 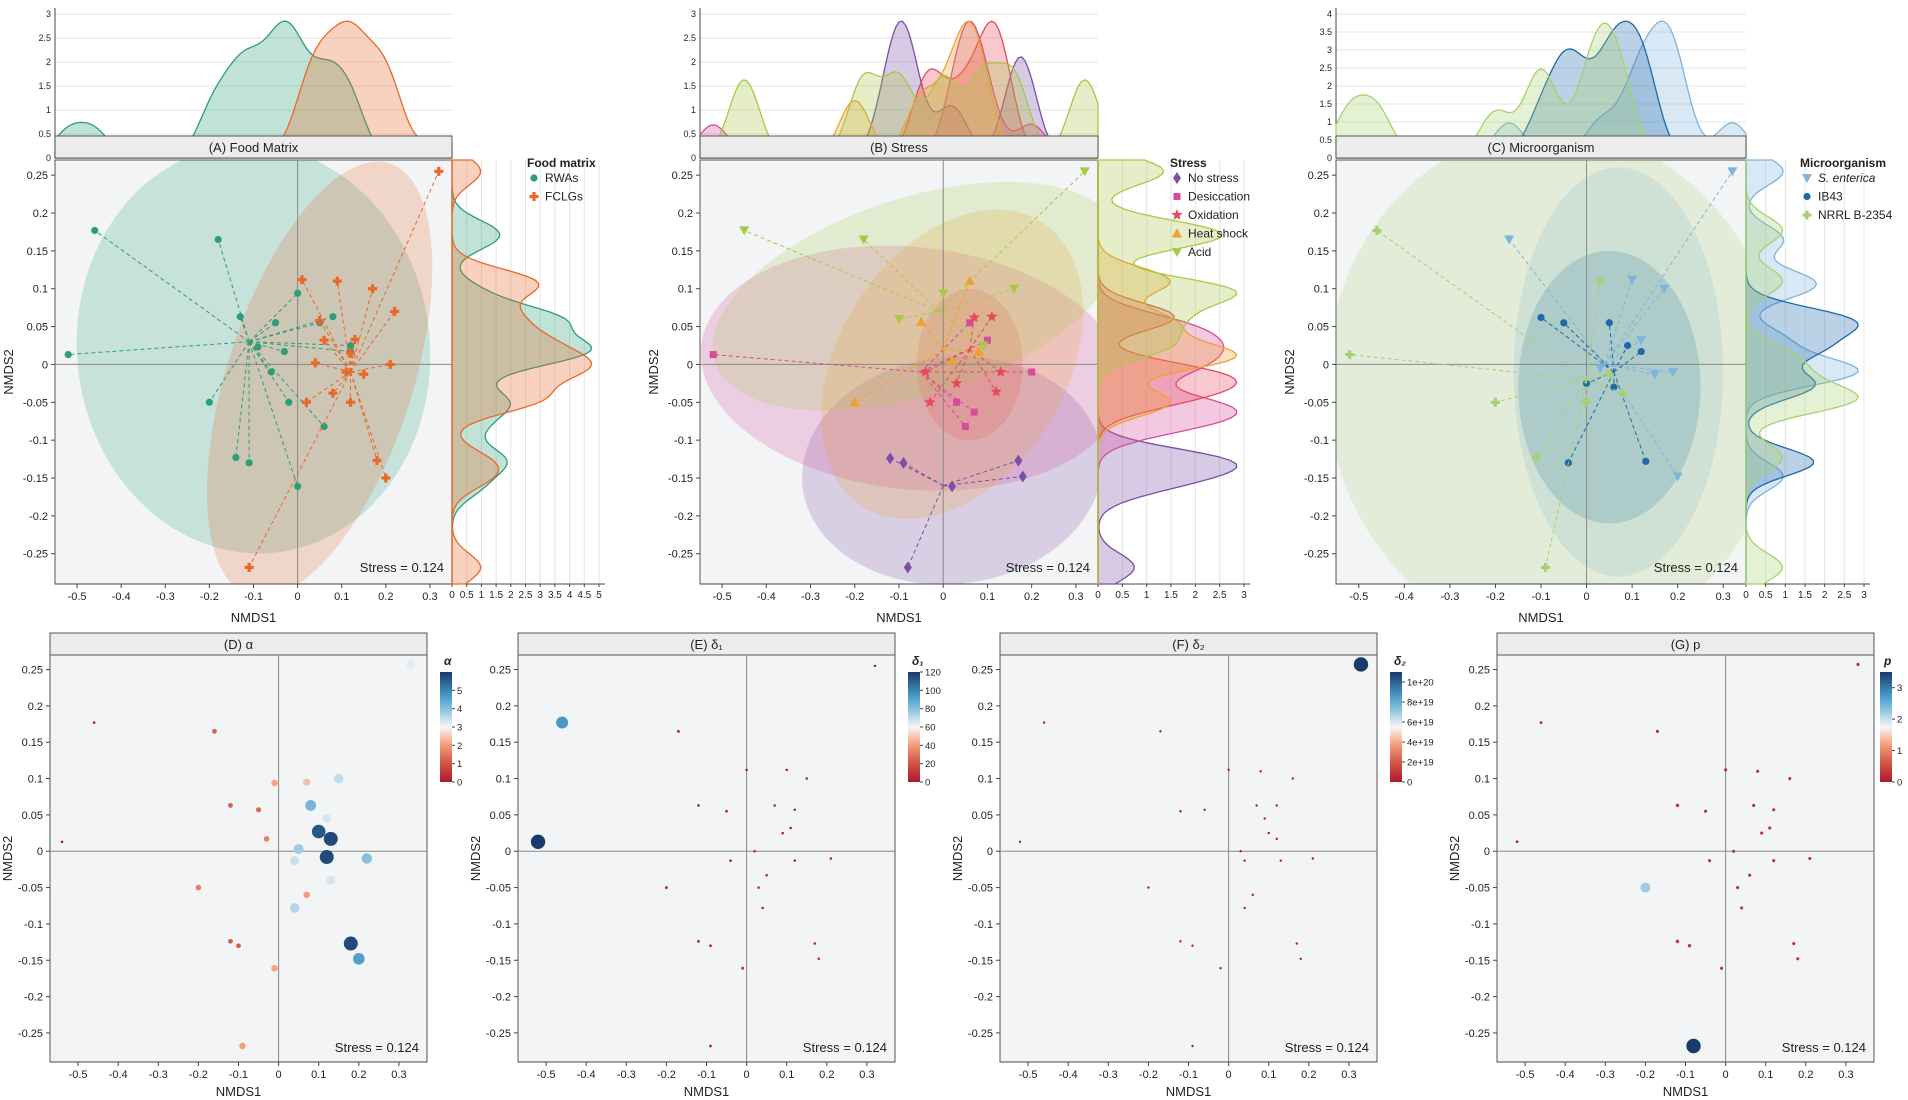 I want to click on right-density-tick-label: 2.5, so click(x=1220, y=595).